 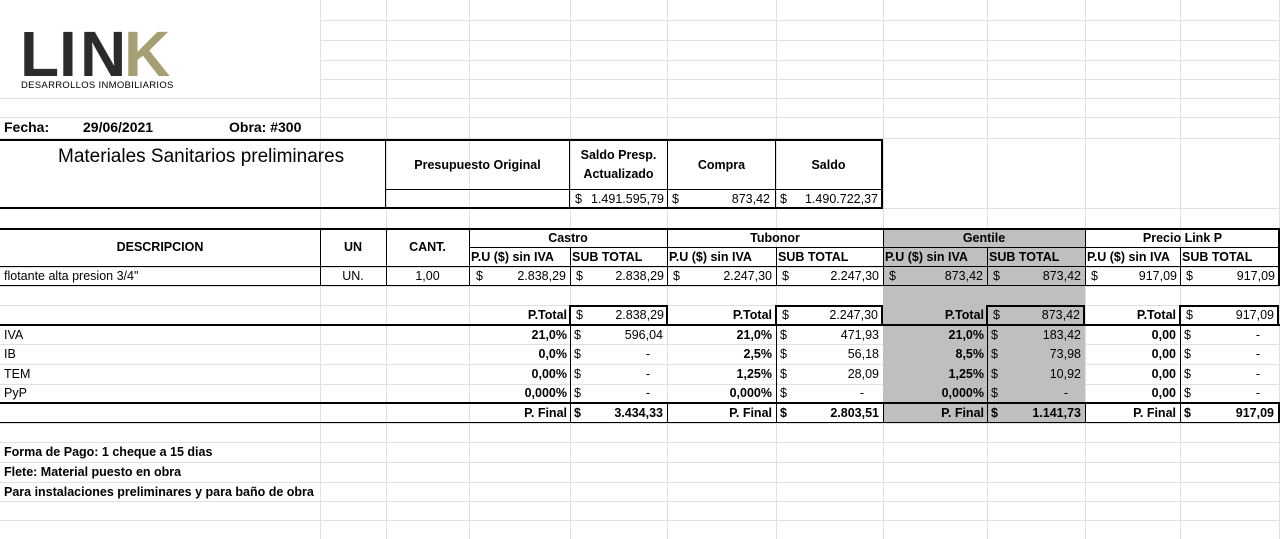 What do you see at coordinates (68, 54) in the screenshot?
I see `logo-letter-i: I` at bounding box center [68, 54].